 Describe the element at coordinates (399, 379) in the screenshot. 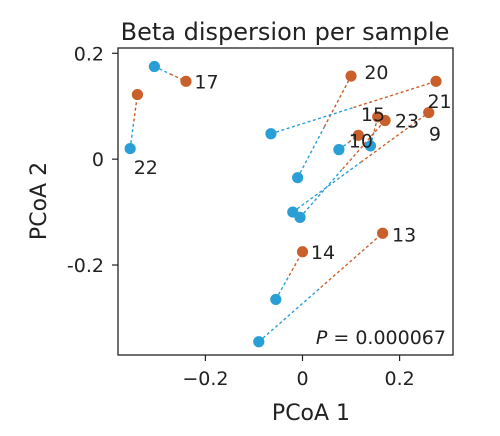

I see `x-tick-label: 0.2` at that location.